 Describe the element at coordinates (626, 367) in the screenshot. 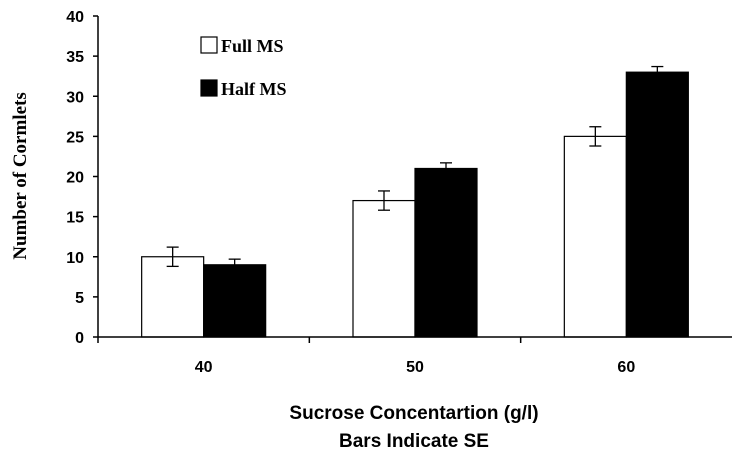

I see `x-tick-label: 60` at that location.